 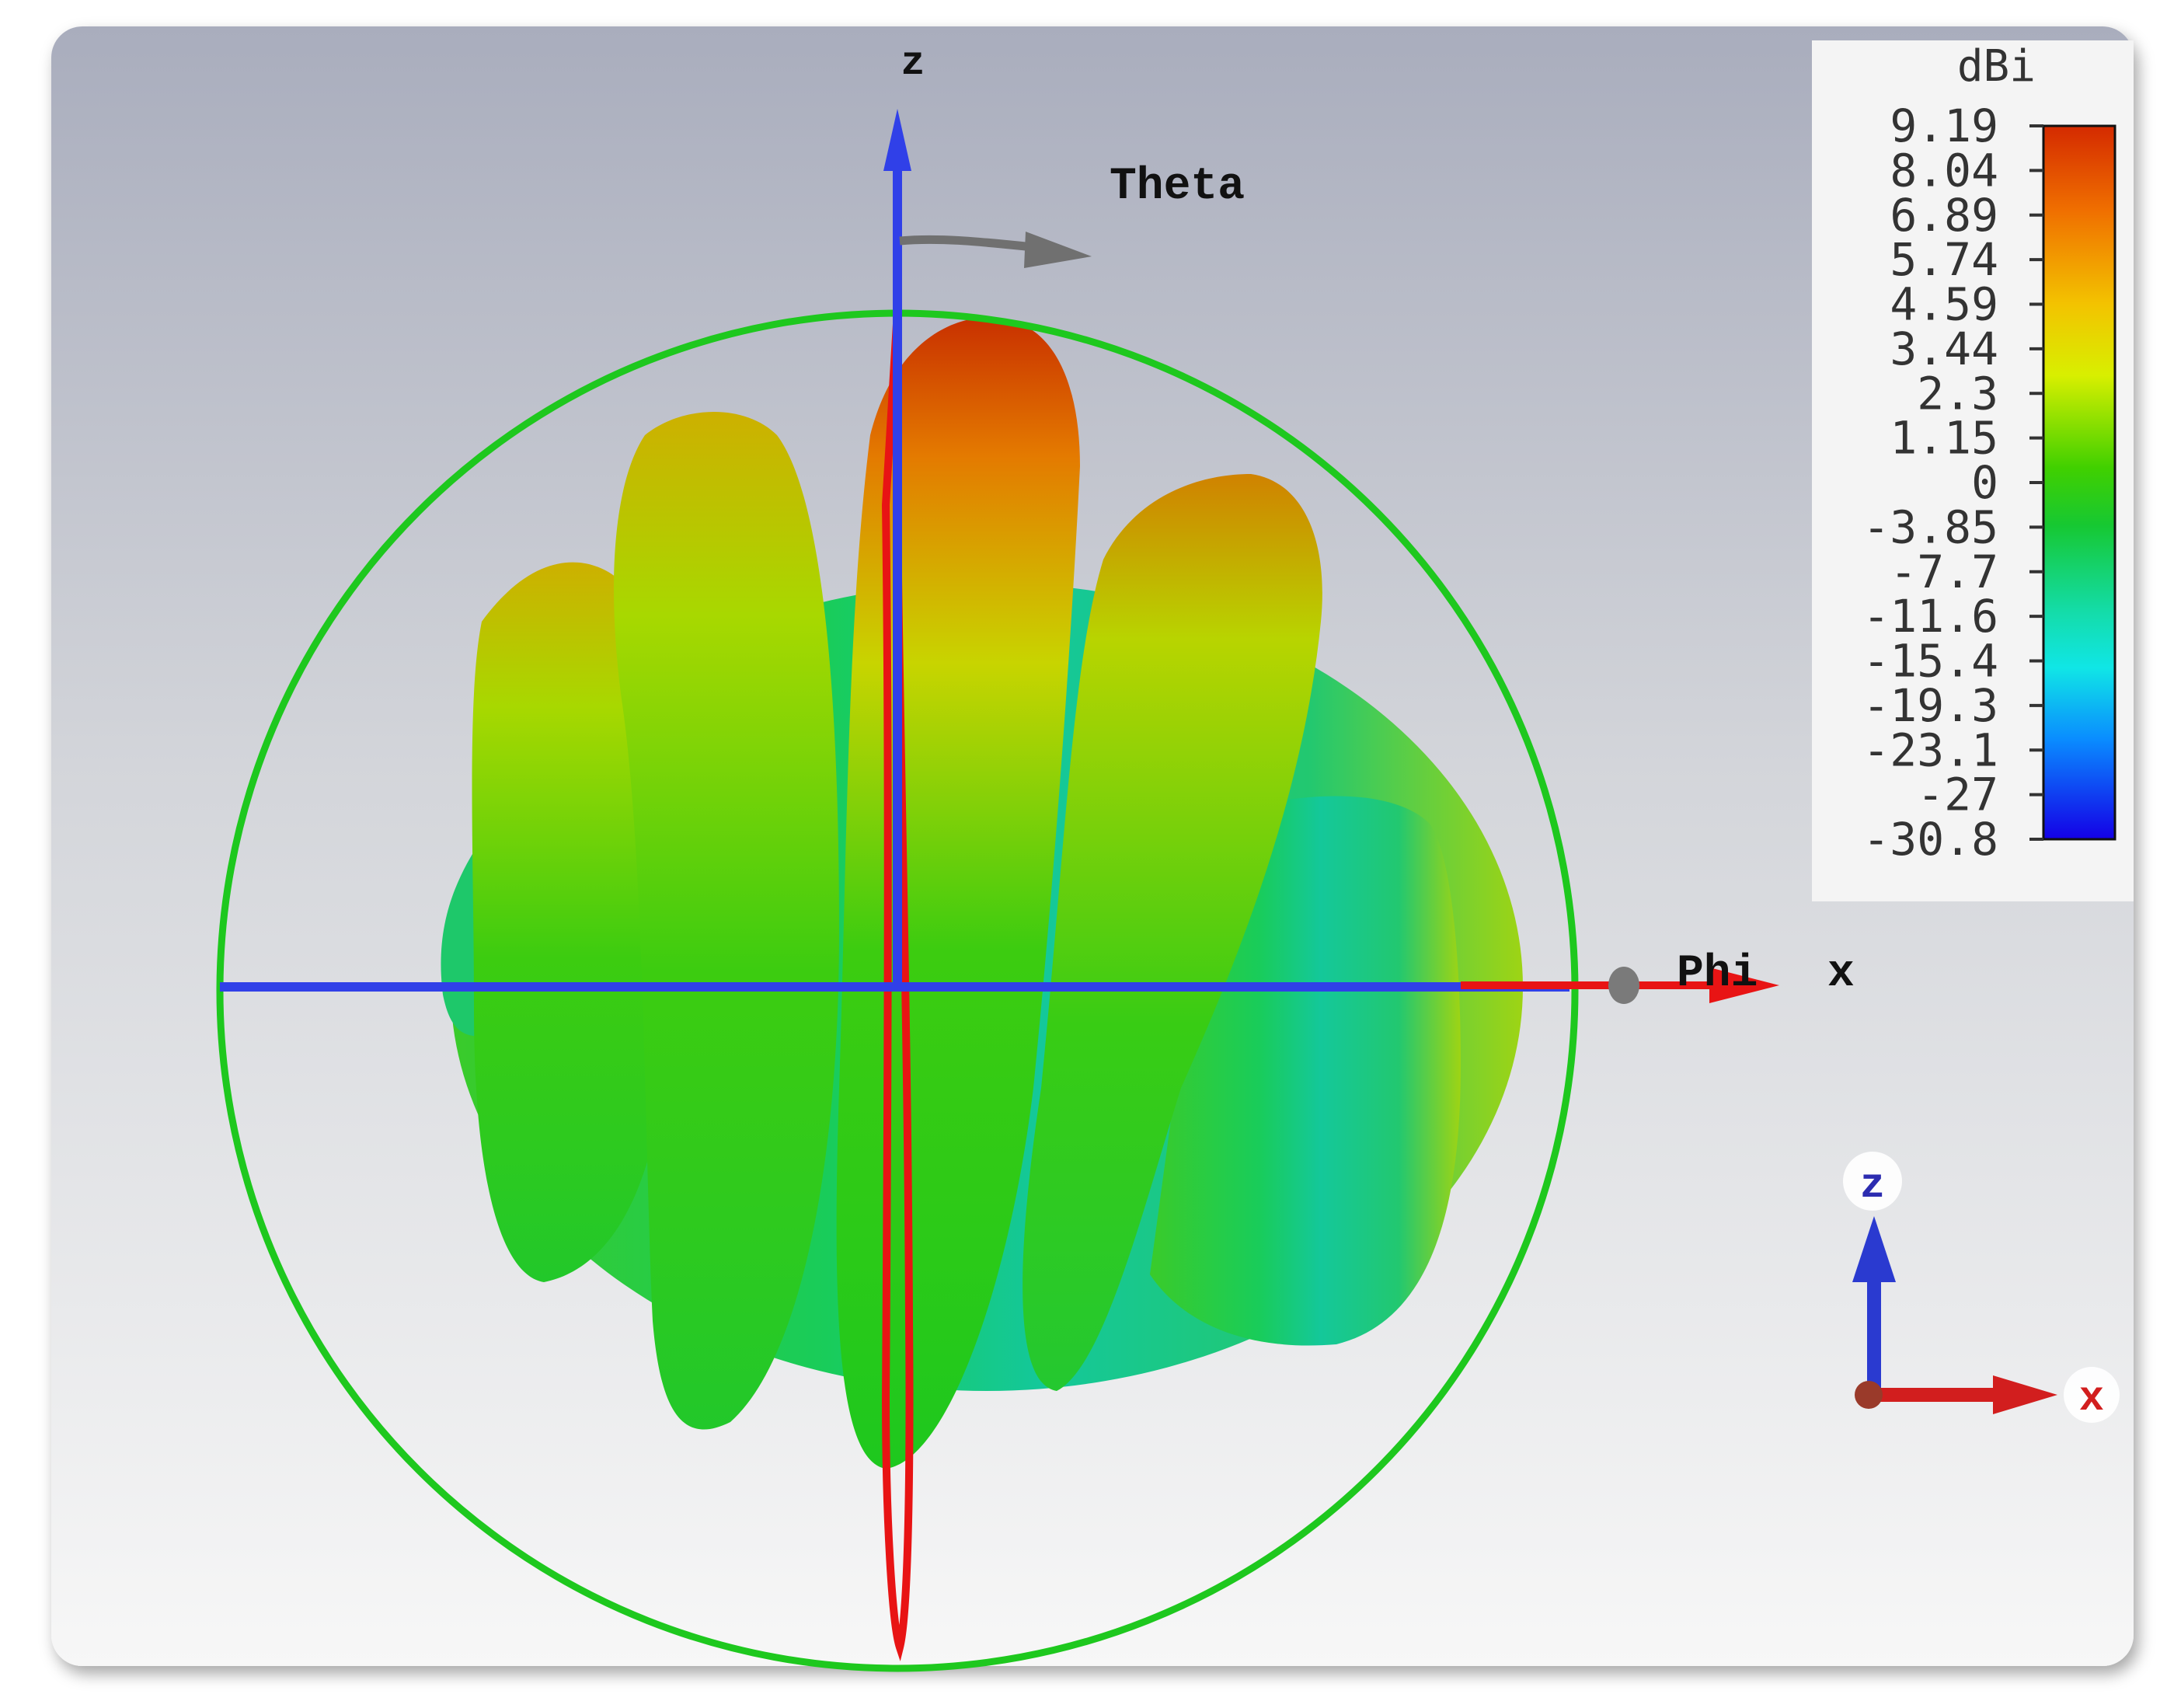 I want to click on triad-x-label: x, so click(x=2091, y=1399).